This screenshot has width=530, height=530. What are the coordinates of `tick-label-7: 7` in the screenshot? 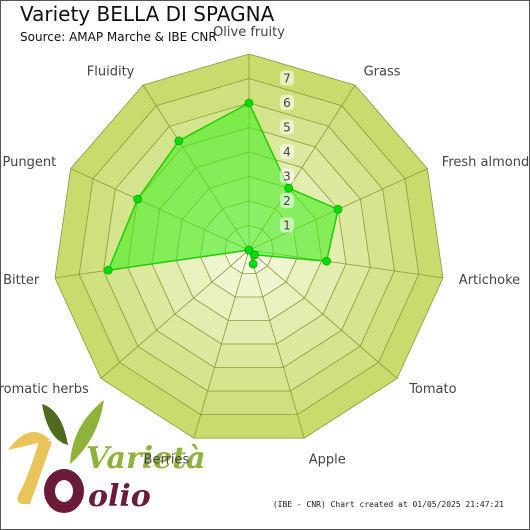 It's located at (287, 79).